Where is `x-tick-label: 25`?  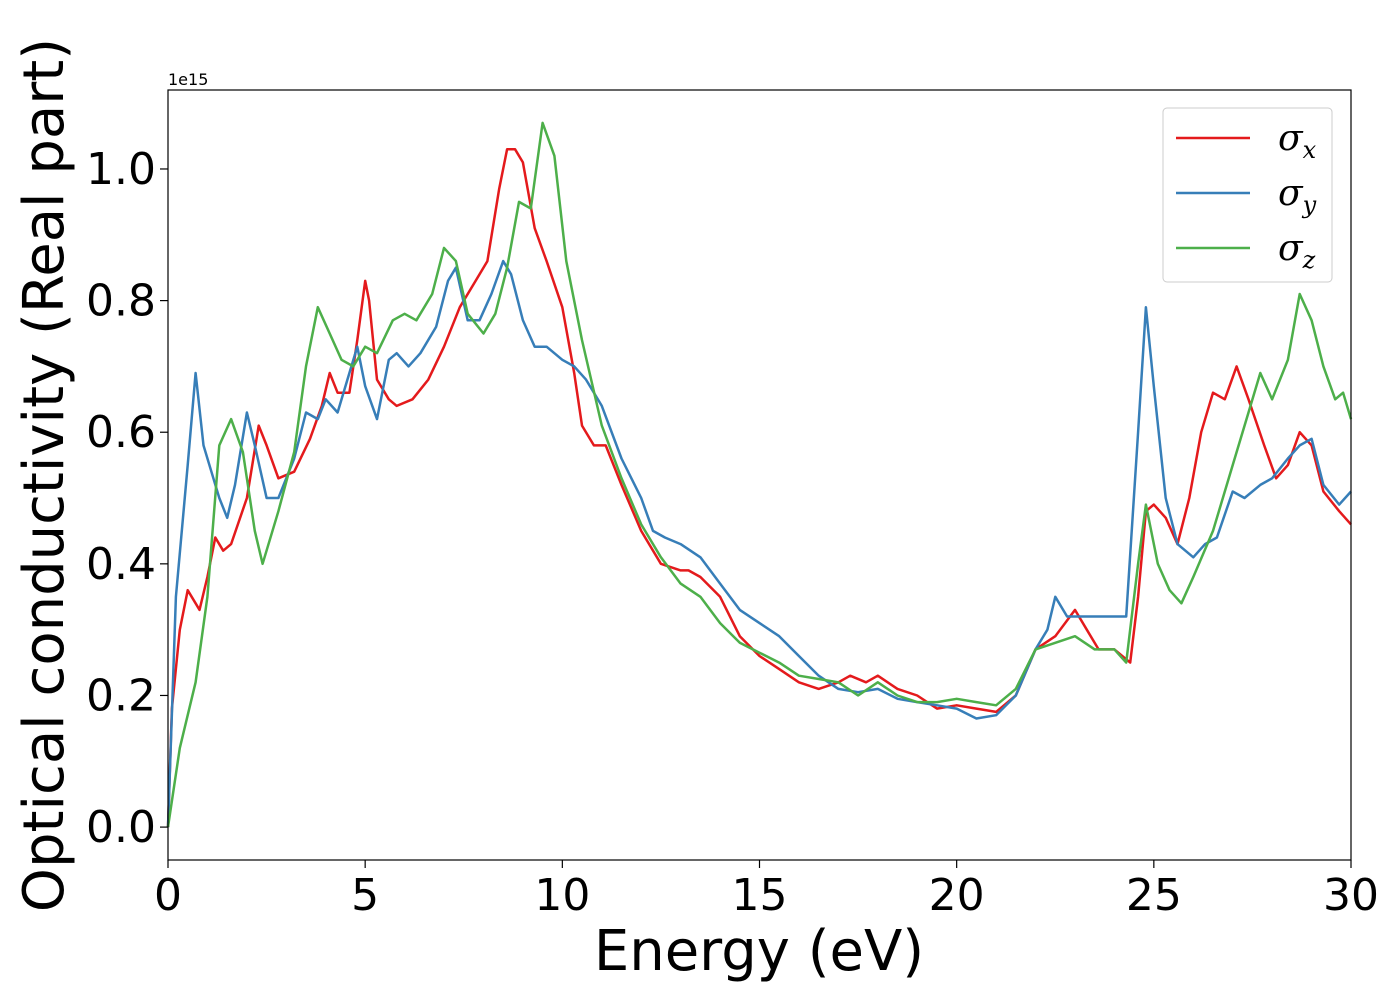
x-tick-label: 25 is located at coordinates (1154, 895).